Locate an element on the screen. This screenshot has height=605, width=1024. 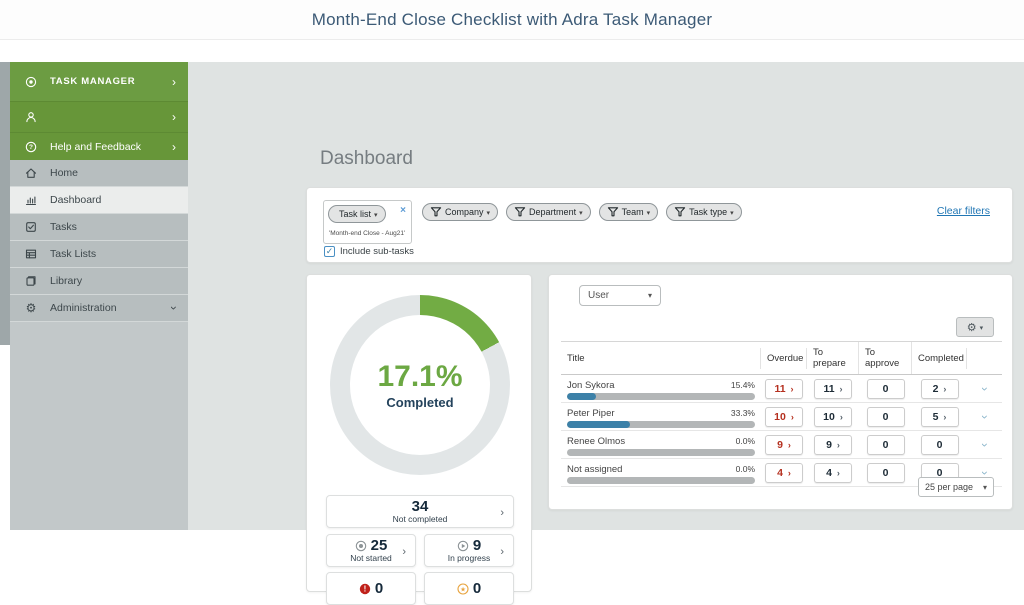
table-row: Jon Sykora 15.4% 11 11 0 2 is located at coordinates (781, 389).